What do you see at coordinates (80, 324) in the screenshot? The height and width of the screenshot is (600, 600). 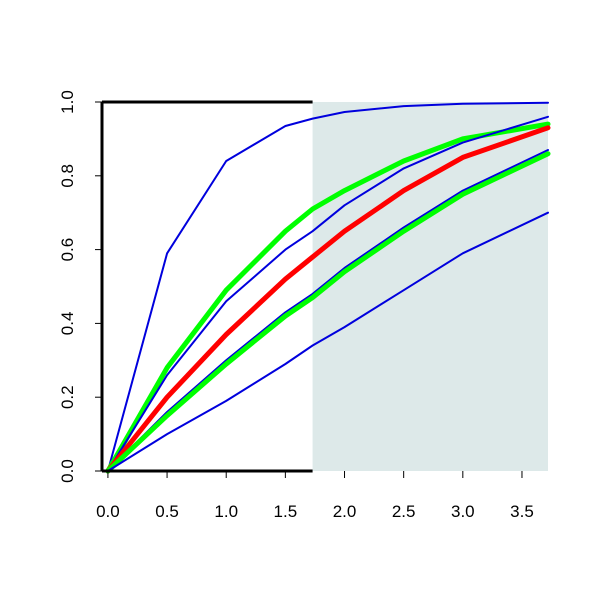 I see `y-tick: 0.4` at bounding box center [80, 324].